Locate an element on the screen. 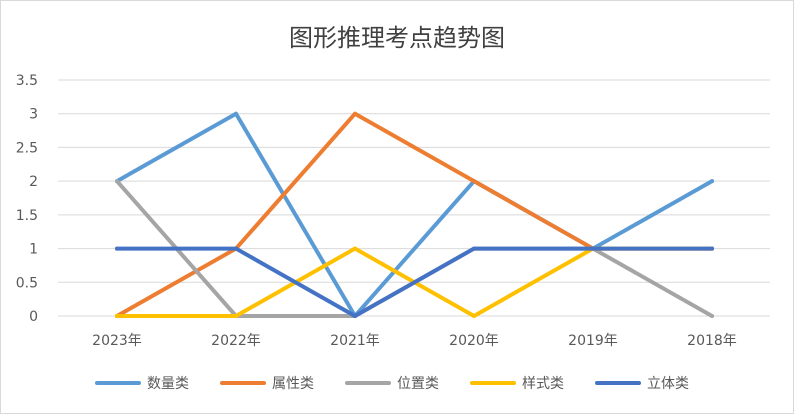 The height and width of the screenshot is (414, 794). chart-title: 图形推理考点趋势图 is located at coordinates (397, 38).